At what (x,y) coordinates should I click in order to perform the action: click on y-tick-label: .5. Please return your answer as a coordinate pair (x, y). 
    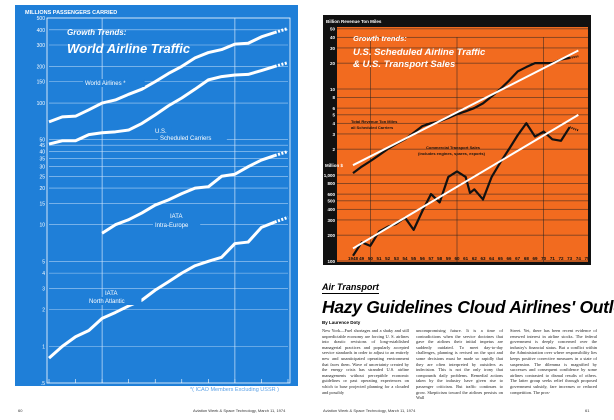
    Looking at the image, I should click on (43, 383).